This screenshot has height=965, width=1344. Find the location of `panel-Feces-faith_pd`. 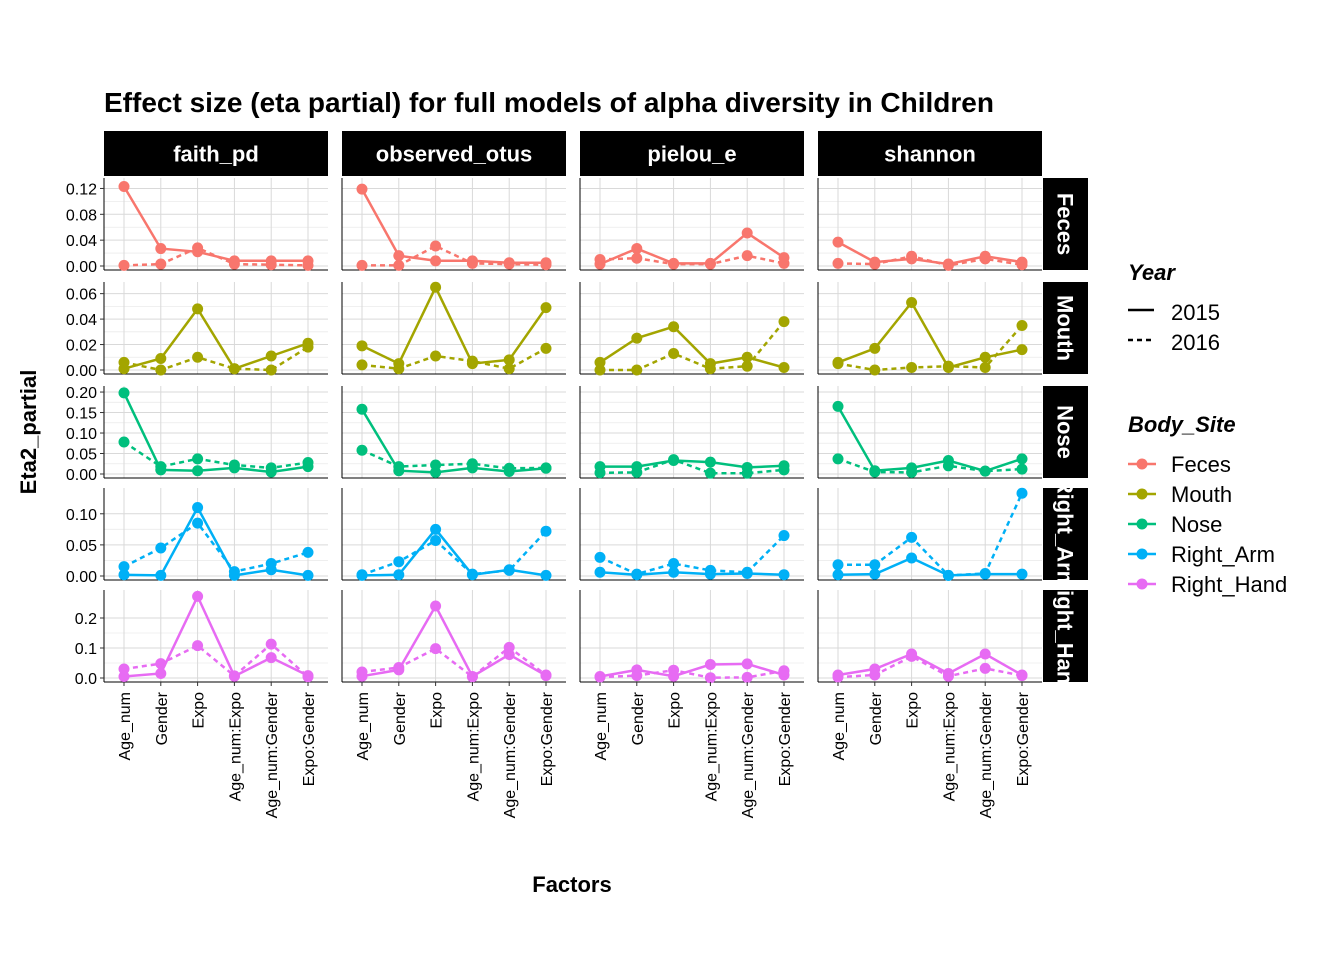

panel-Feces-faith_pd is located at coordinates (215, 224).